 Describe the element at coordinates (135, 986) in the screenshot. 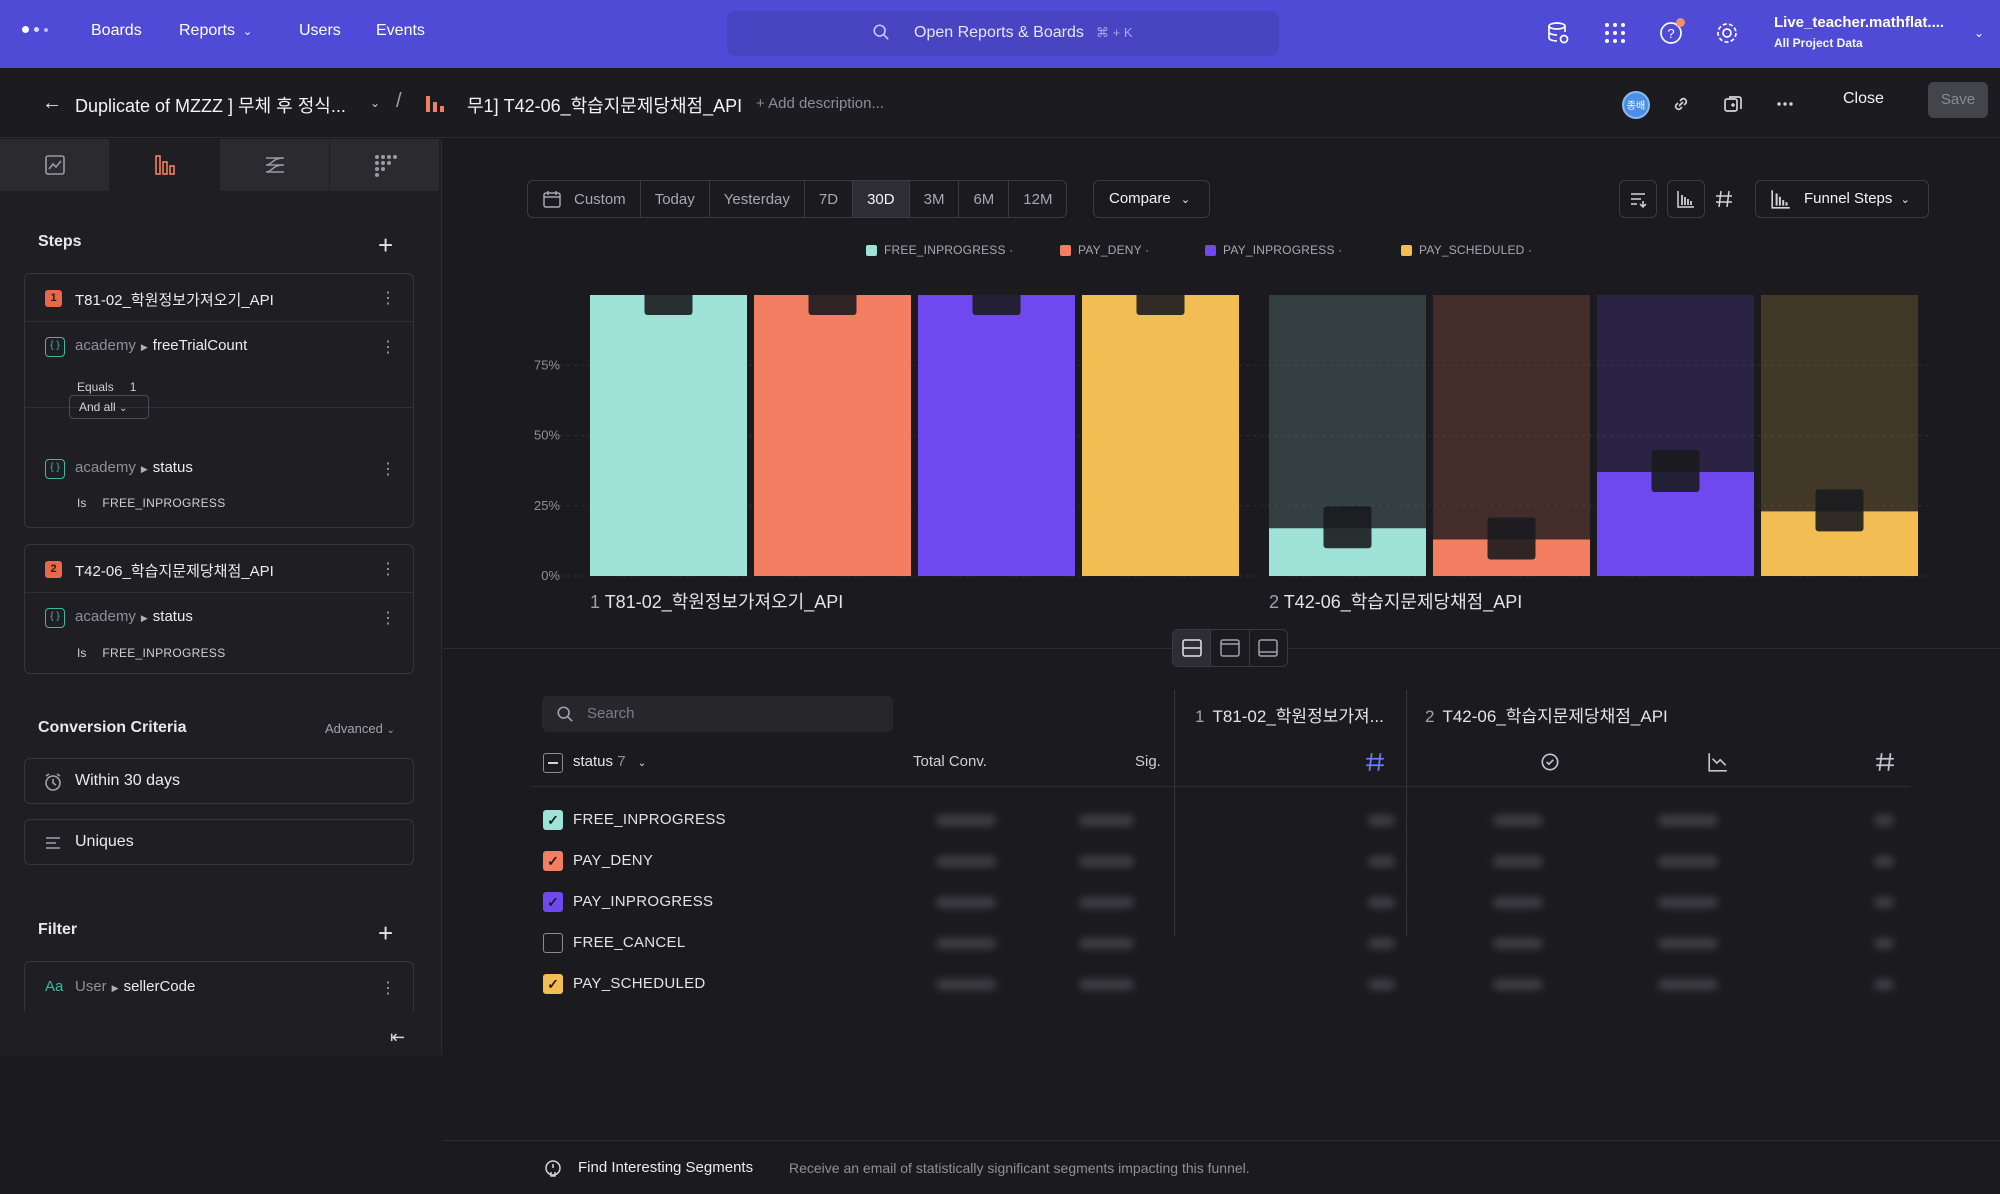

I see `filter-property: User ▶ sellerCode` at that location.